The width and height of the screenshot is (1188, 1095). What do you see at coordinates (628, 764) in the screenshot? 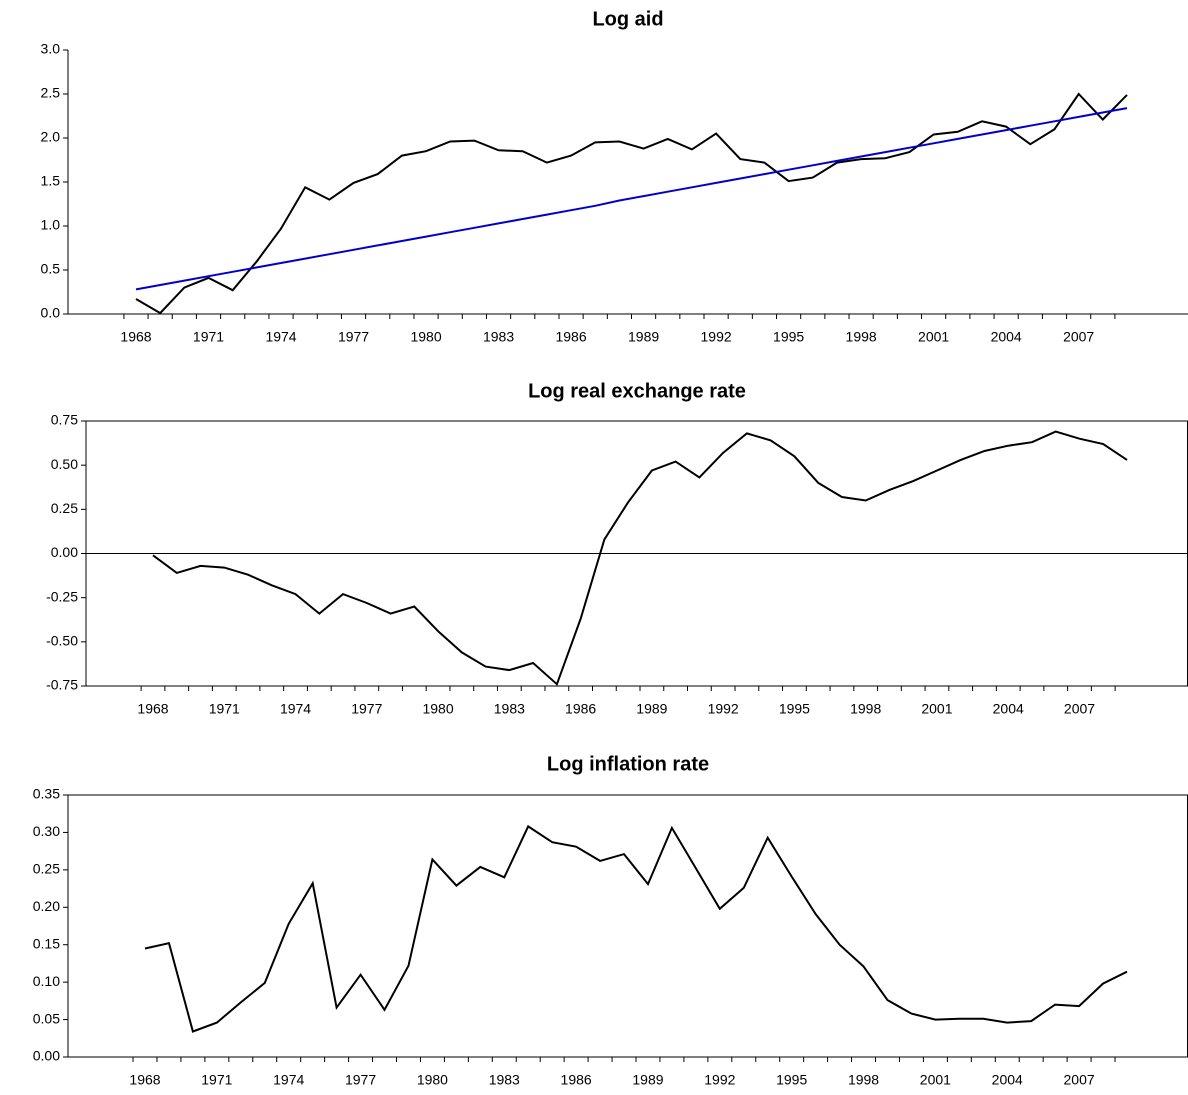
I see `chart-title: Log inflation rate` at bounding box center [628, 764].